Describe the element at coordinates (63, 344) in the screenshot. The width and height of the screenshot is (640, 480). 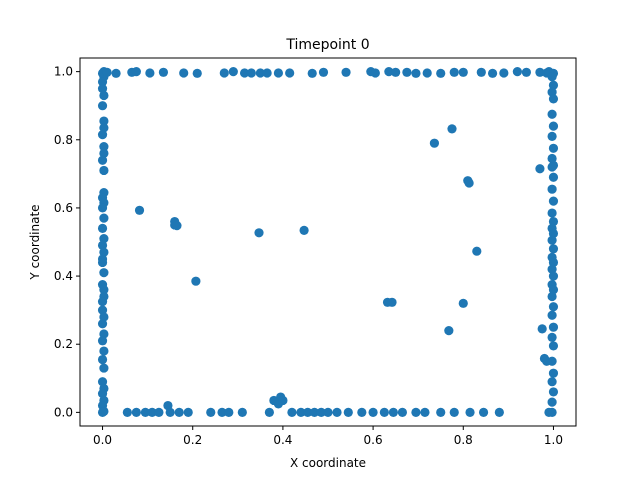
I see `y-tick-label: 0.2` at that location.